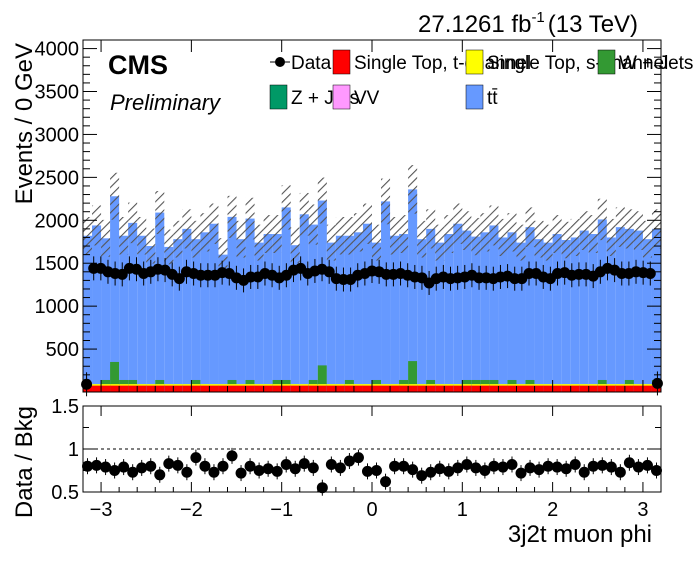  I want to click on x-tick-label: 1, so click(462, 510).